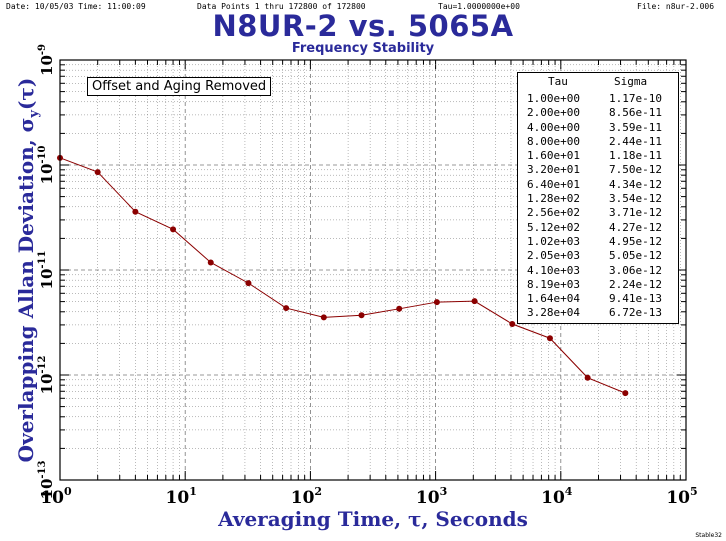 Image resolution: width=726 pixels, height=541 pixels. Describe the element at coordinates (635, 113) in the screenshot. I see `table-cell-sigma: 8.56e-11` at that location.